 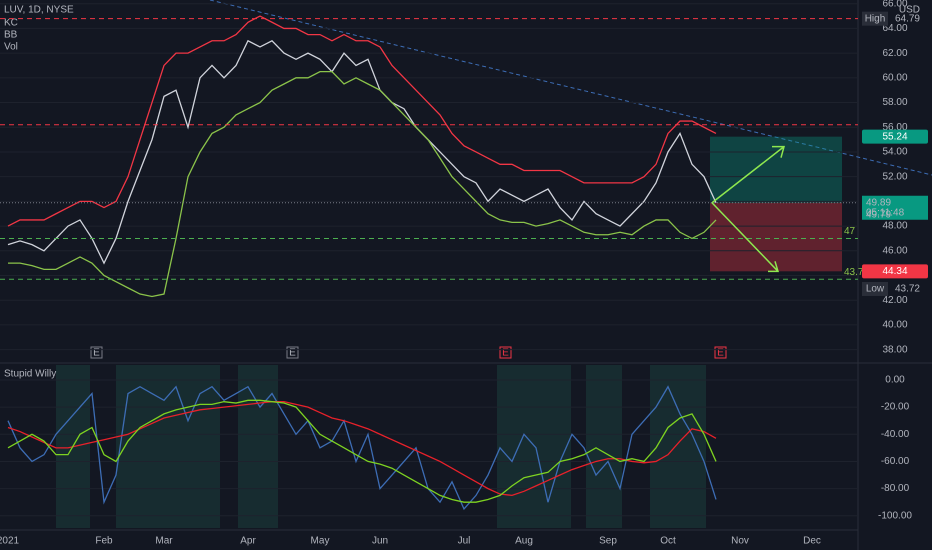 What do you see at coordinates (380, 541) in the screenshot?
I see `x-tick-label: Jun` at bounding box center [380, 541].